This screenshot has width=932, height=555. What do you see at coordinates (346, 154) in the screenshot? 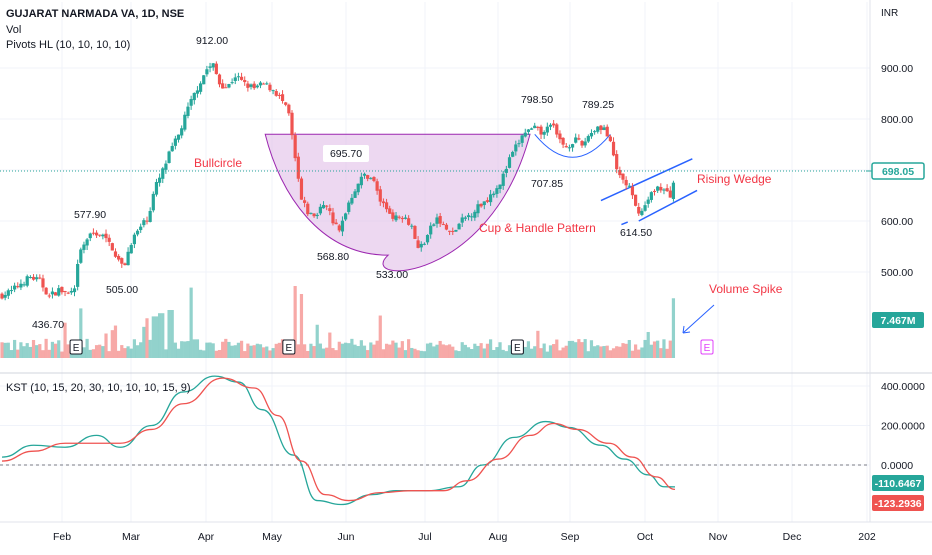
I see `pivot-label: 695.70` at bounding box center [346, 154].